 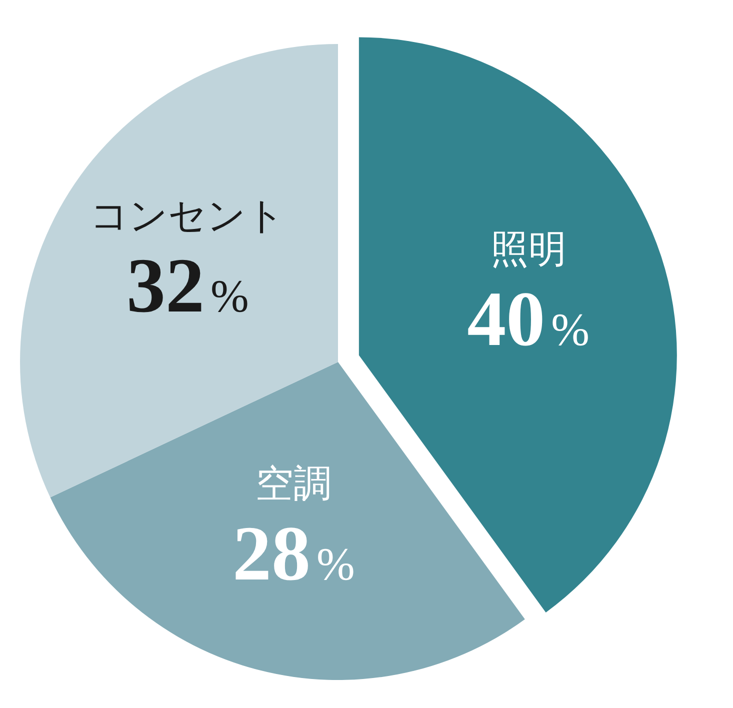 I want to click on data-label: 28%, so click(x=293, y=552).